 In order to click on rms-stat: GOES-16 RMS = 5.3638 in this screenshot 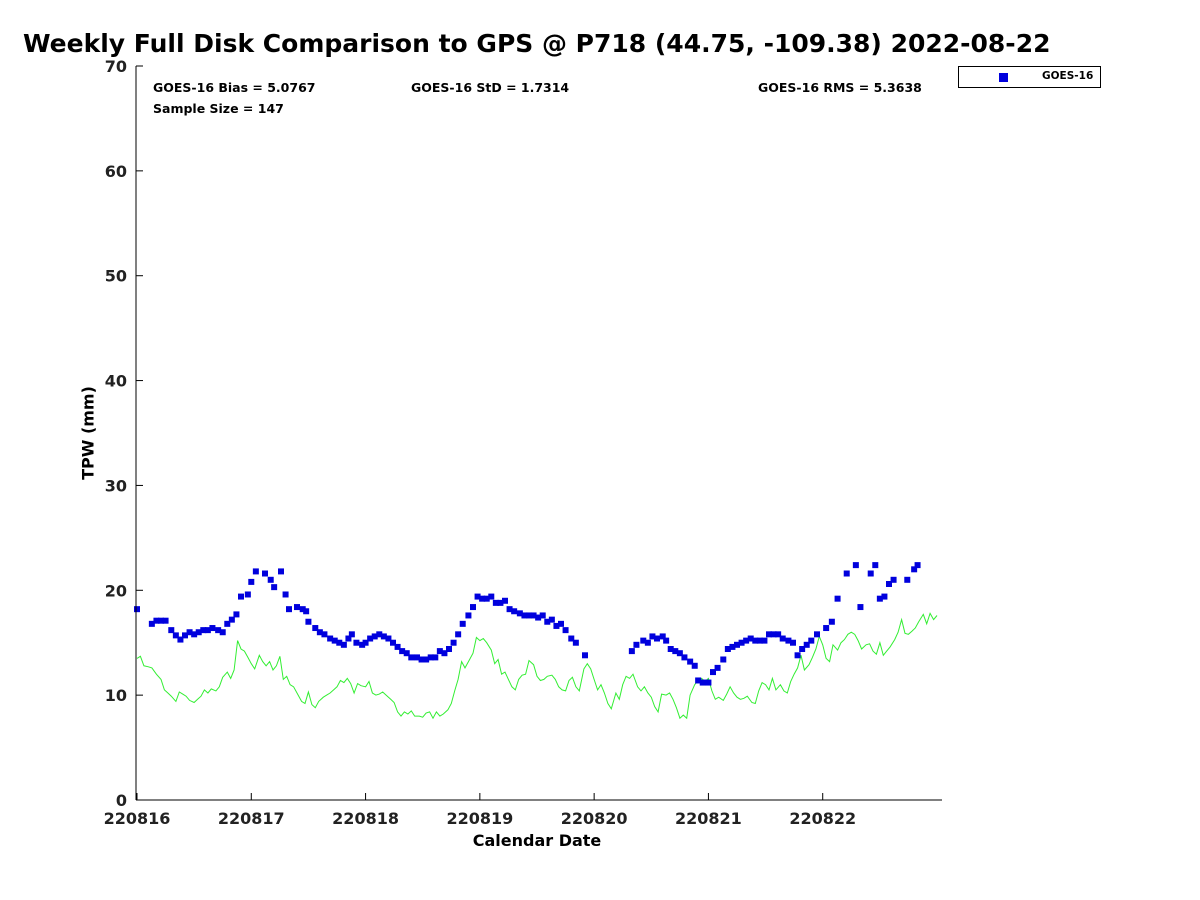, I will do `click(840, 87)`.